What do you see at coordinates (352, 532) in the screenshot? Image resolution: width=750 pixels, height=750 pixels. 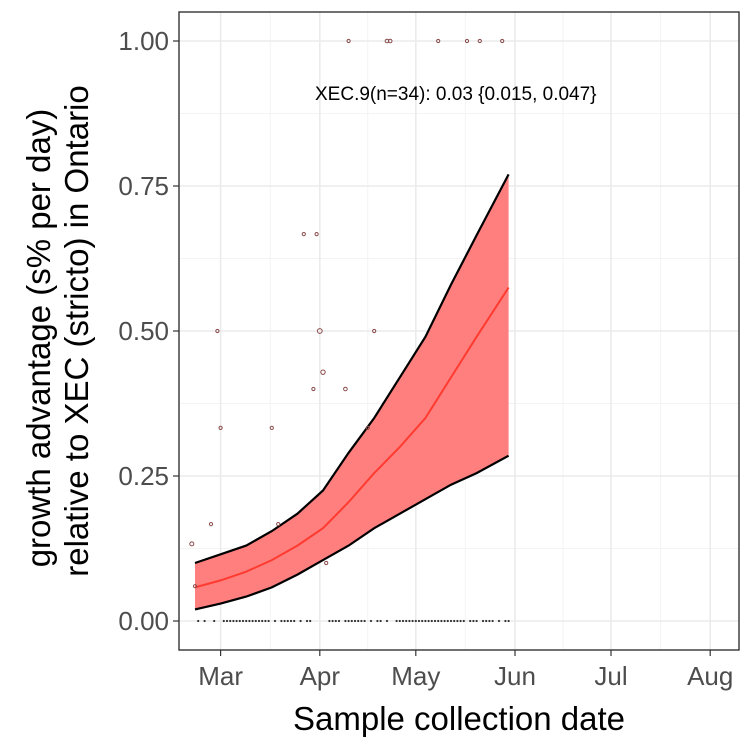 I see `ribbon-lower-bound` at bounding box center [352, 532].